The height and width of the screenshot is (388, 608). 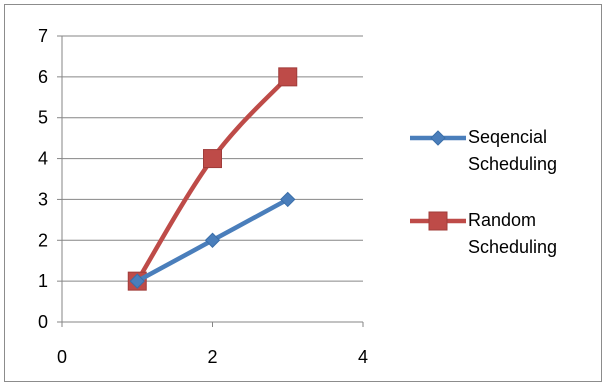 I want to click on y-axis-tick-labels: 0 1 2 3 4 5 6 7, so click(x=43, y=179).